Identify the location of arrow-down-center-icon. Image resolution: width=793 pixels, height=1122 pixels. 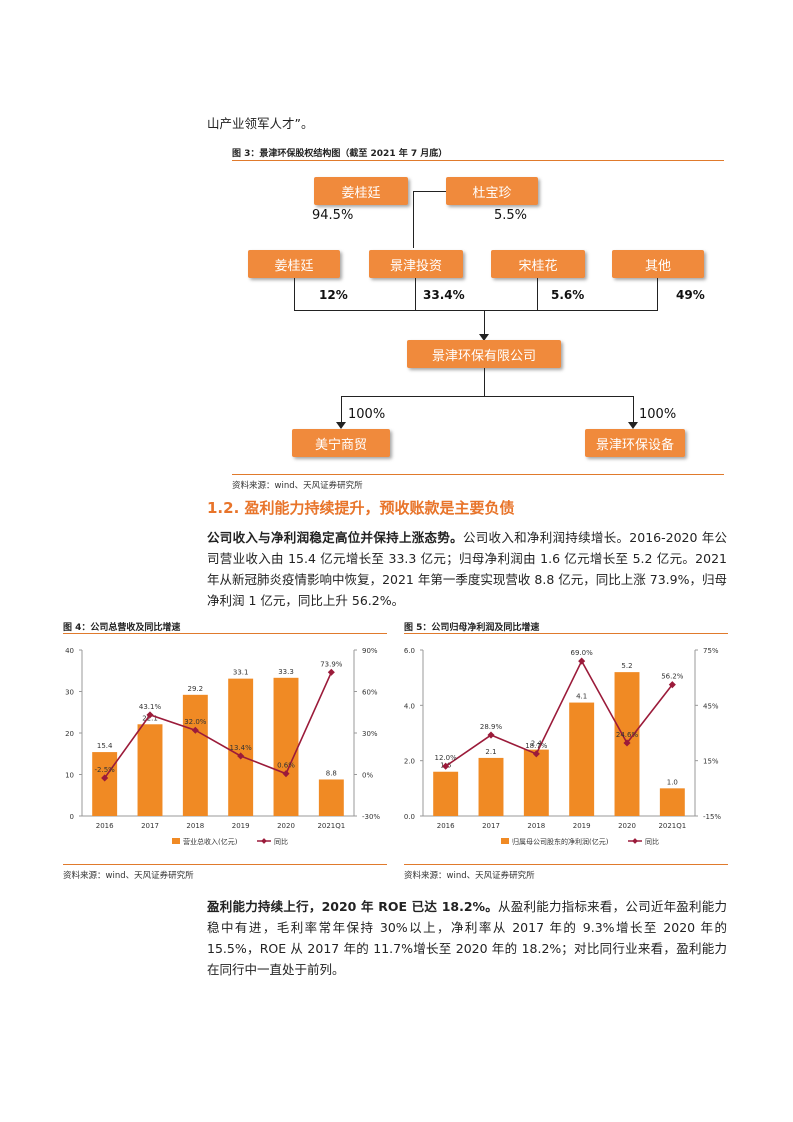
(484, 337).